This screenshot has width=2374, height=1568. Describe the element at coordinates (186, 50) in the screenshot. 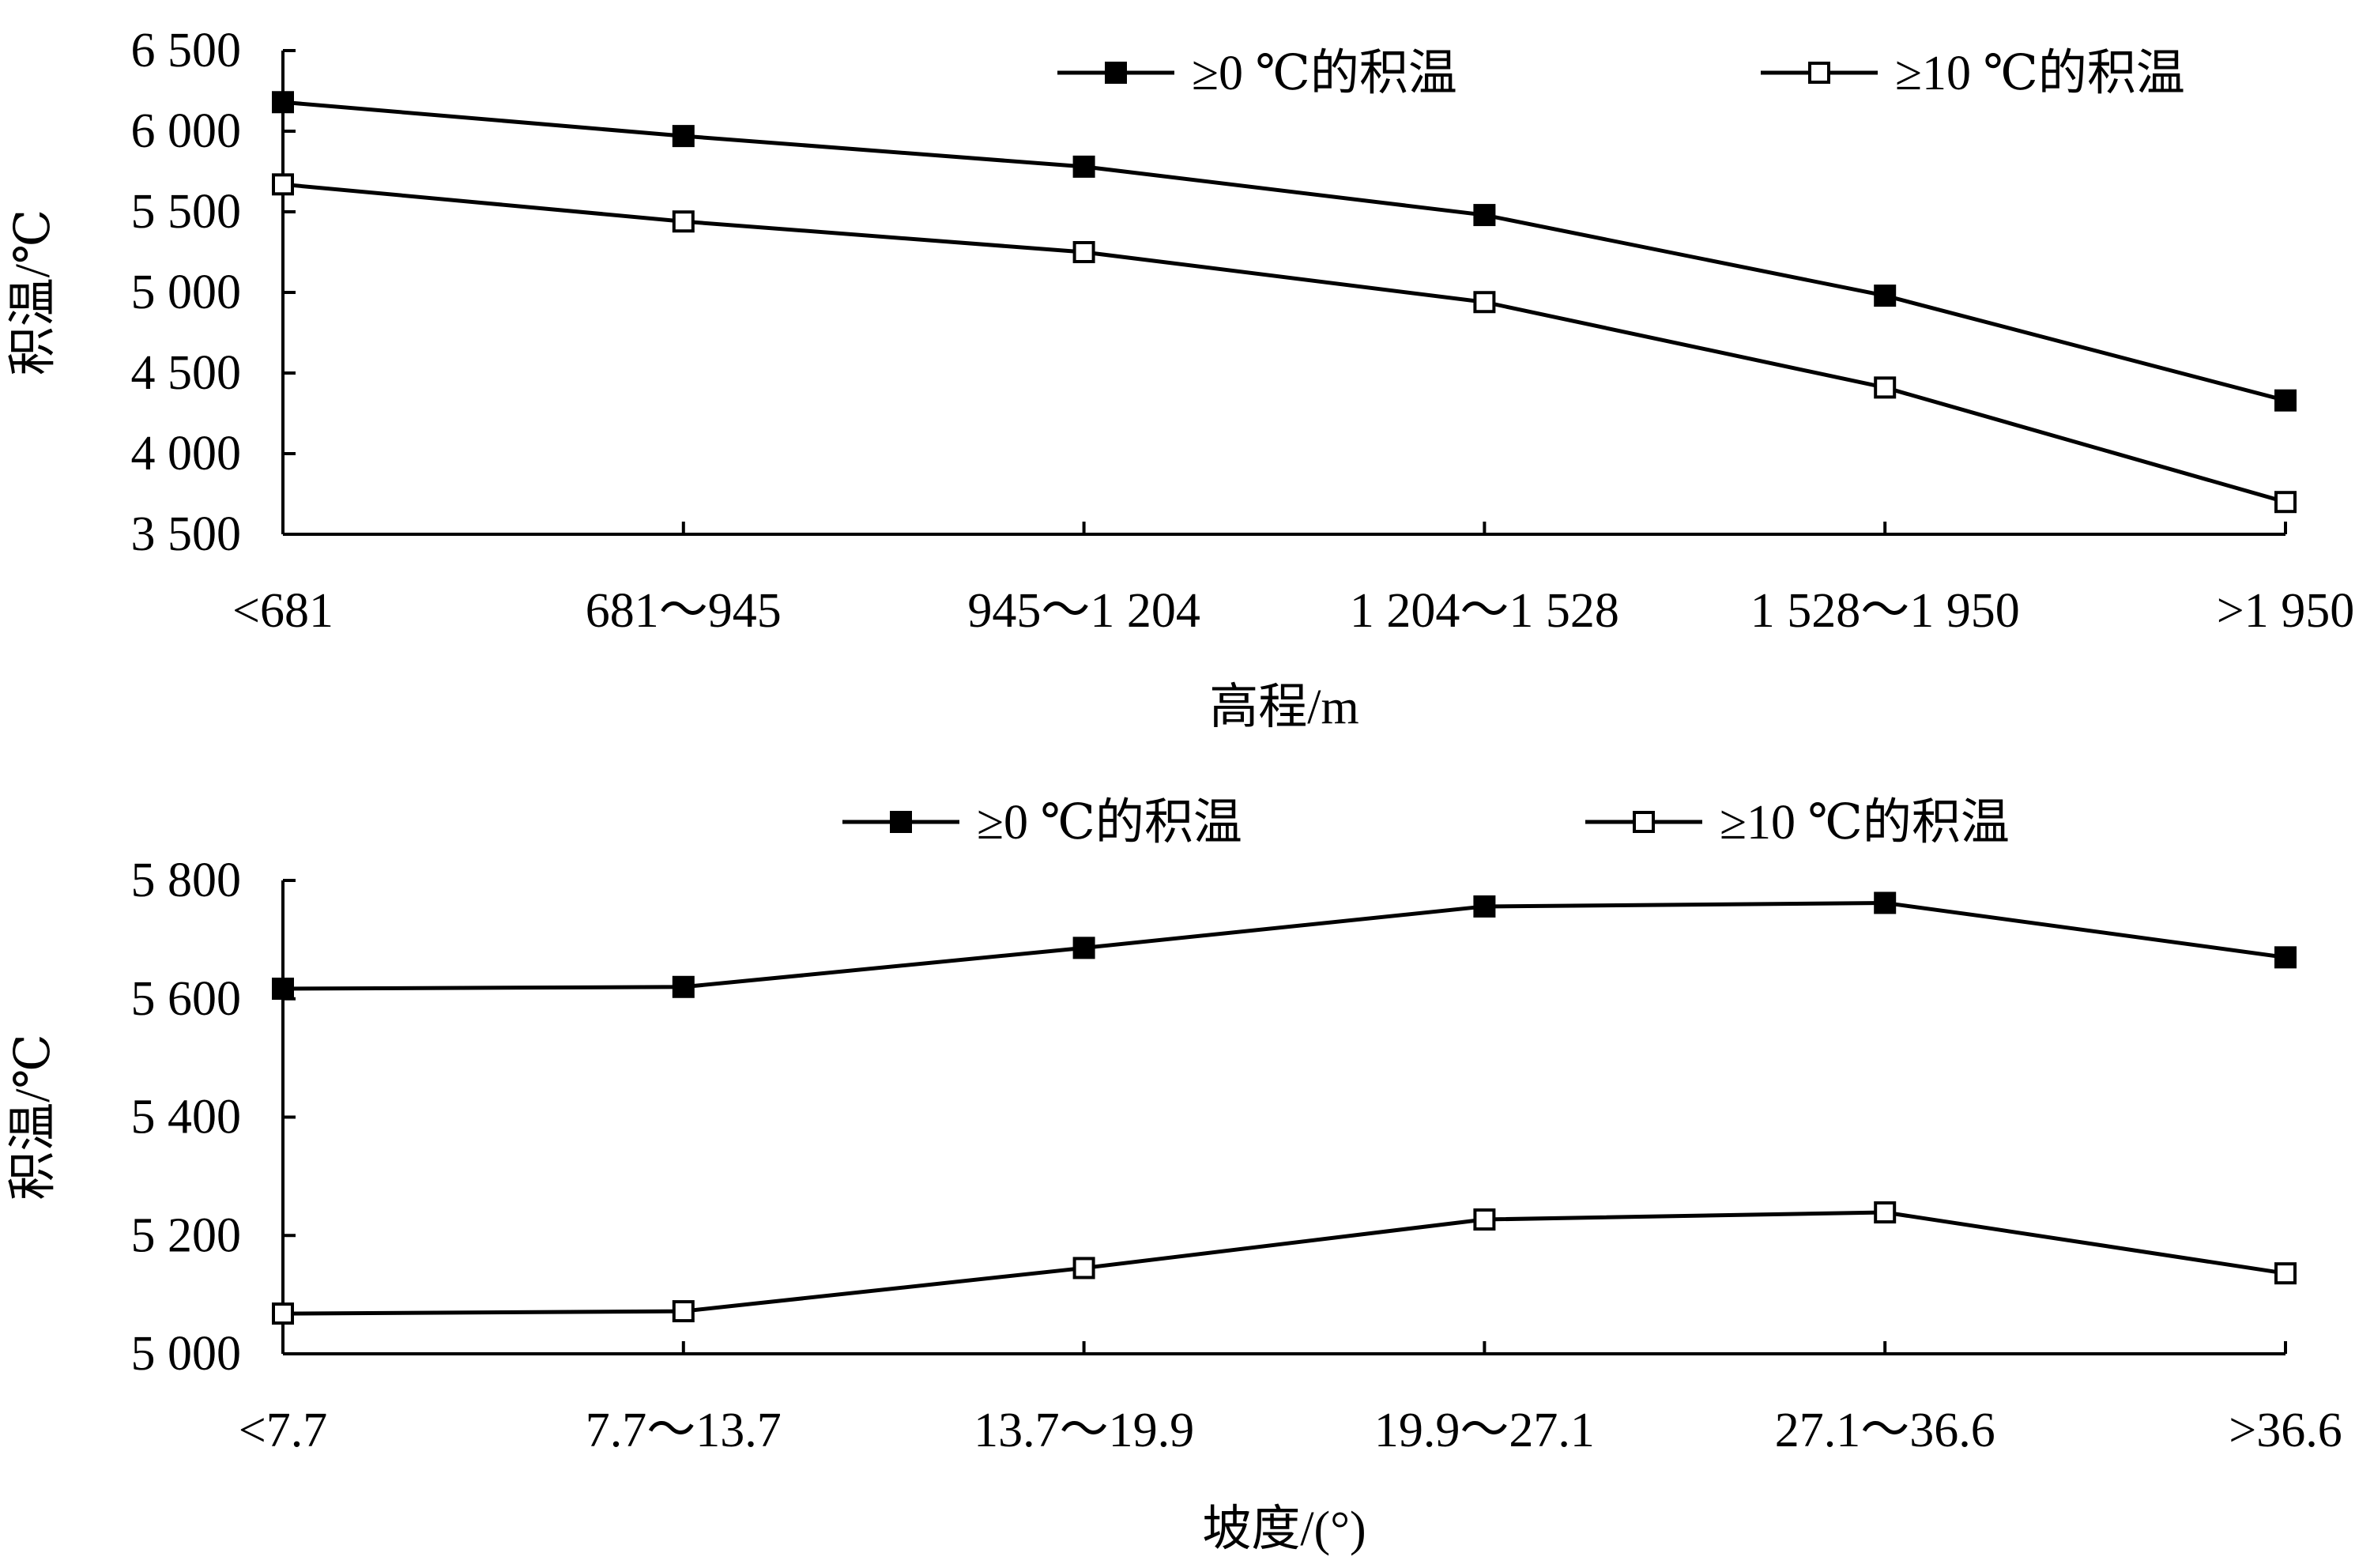

I see `y-tick-label: 6 500` at that location.